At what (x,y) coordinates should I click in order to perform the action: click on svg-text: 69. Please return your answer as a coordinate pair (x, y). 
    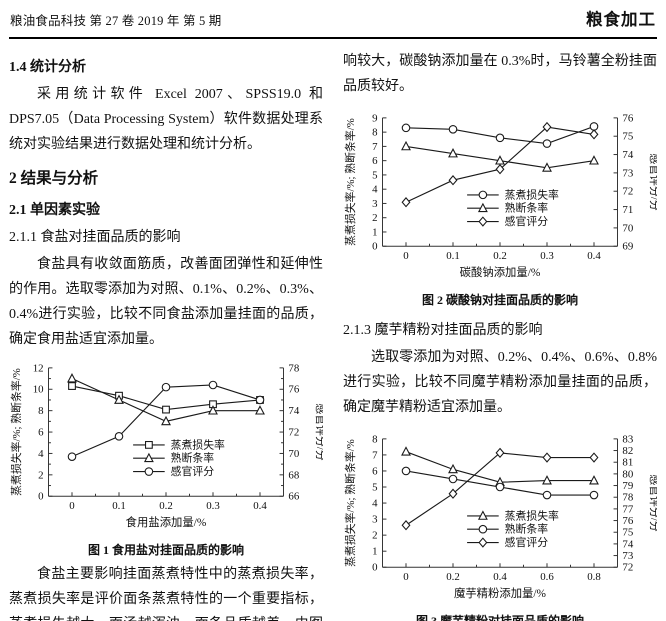
    Looking at the image, I should click on (627, 247).